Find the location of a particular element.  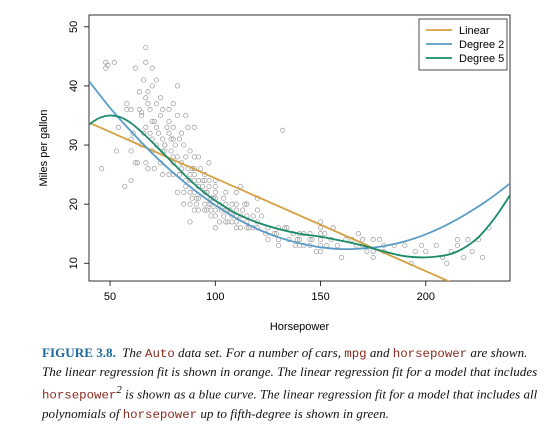

x-axis: 50 100 150 200 is located at coordinates (269, 292).